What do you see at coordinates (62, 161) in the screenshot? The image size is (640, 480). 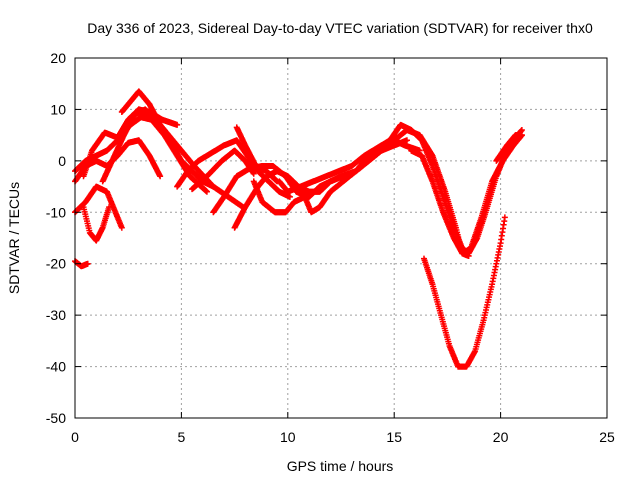 I see `y-tick-label: 0` at bounding box center [62, 161].